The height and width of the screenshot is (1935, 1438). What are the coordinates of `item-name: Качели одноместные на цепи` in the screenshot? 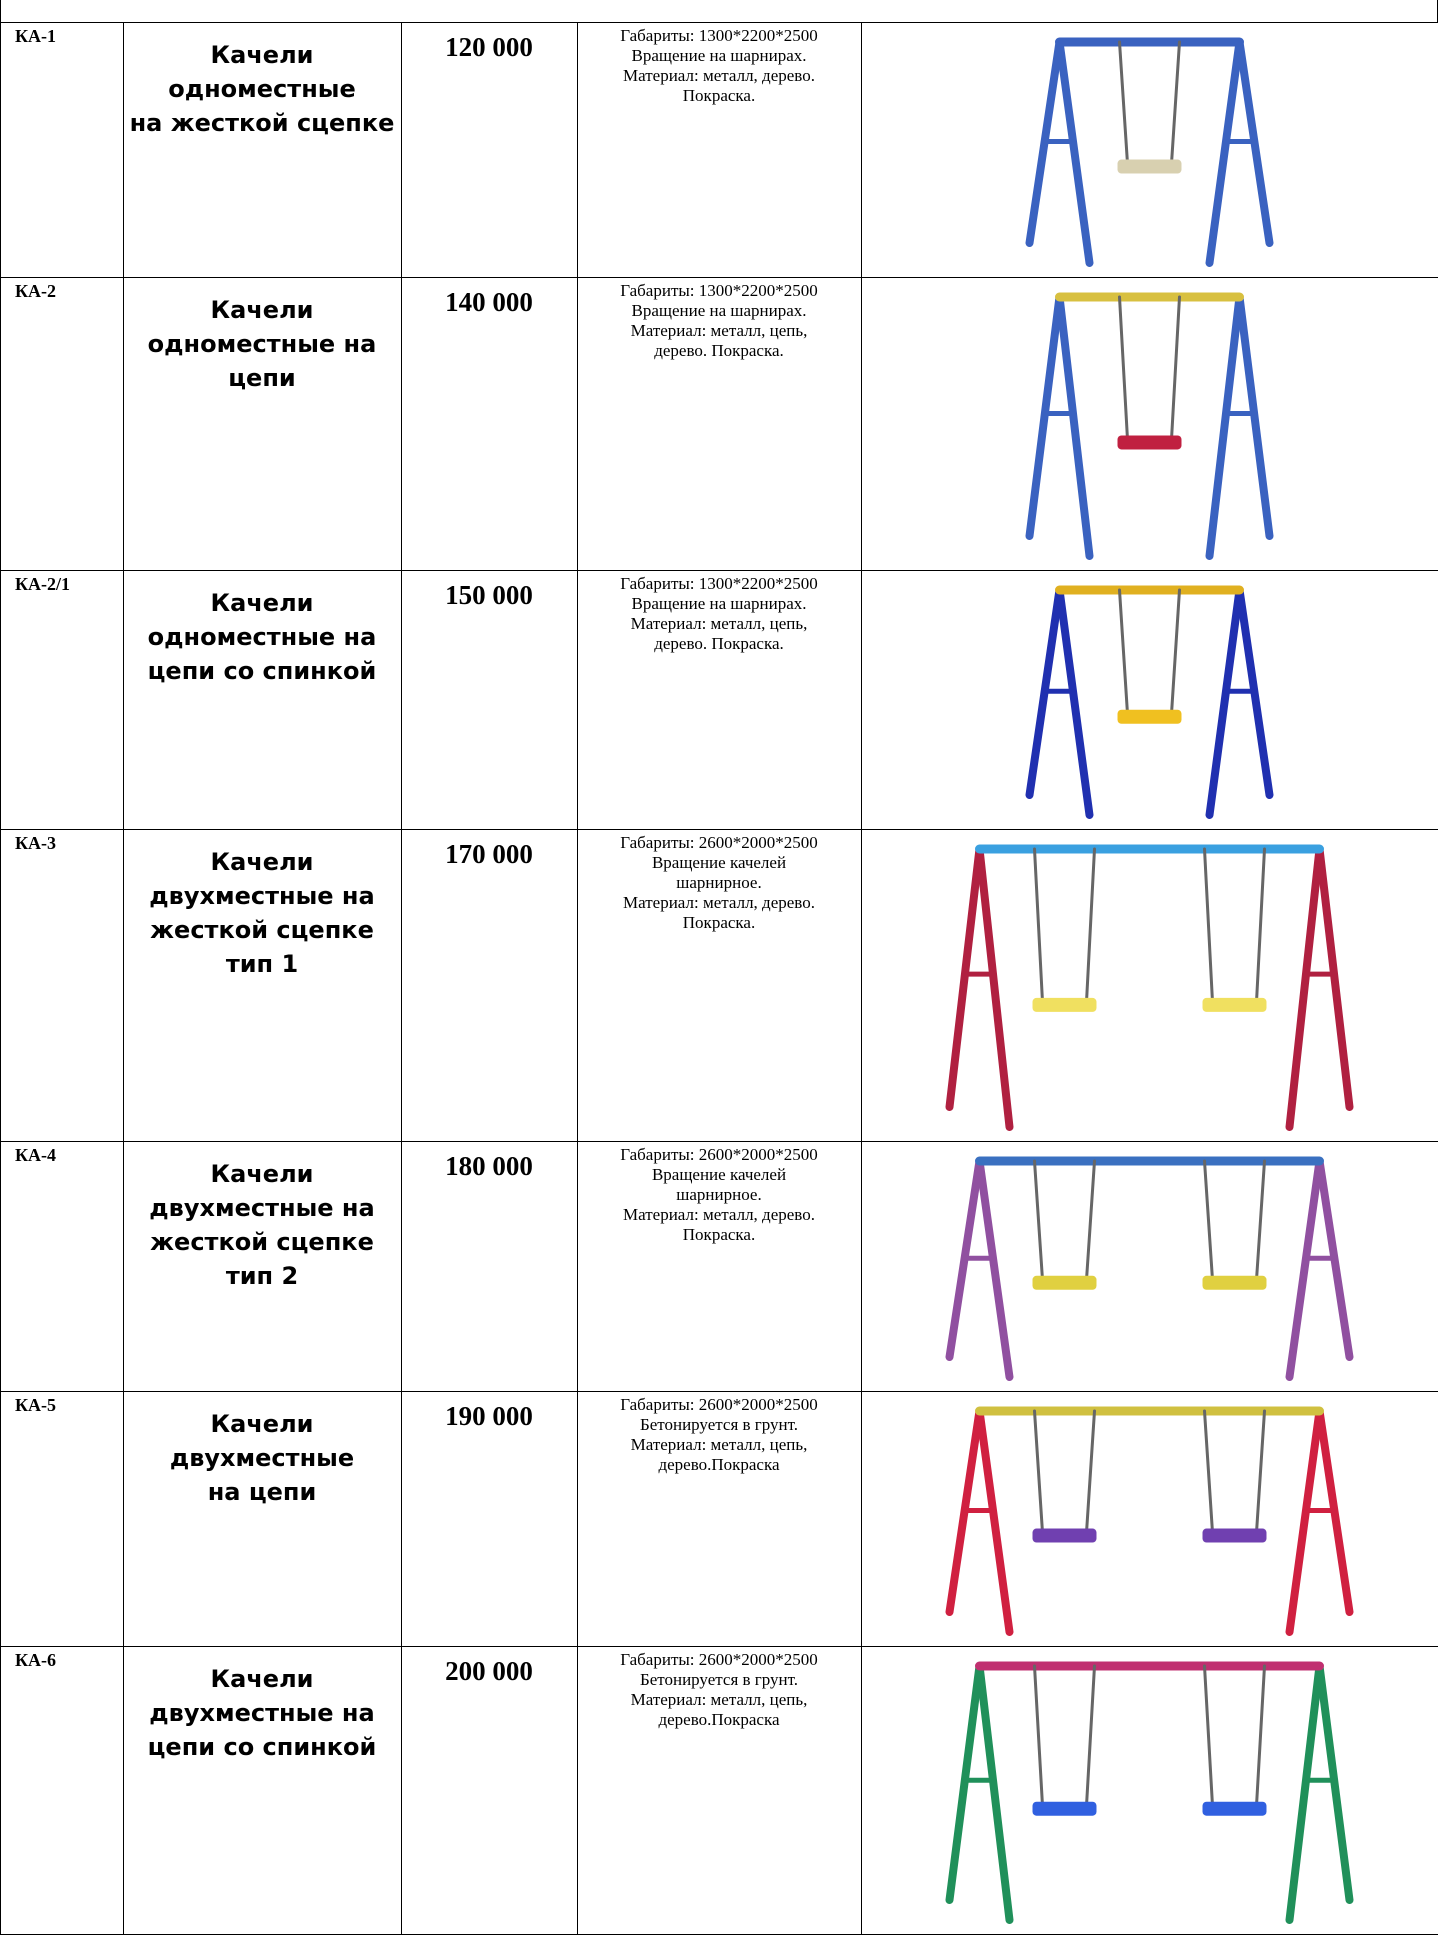 It's located at (262, 424).